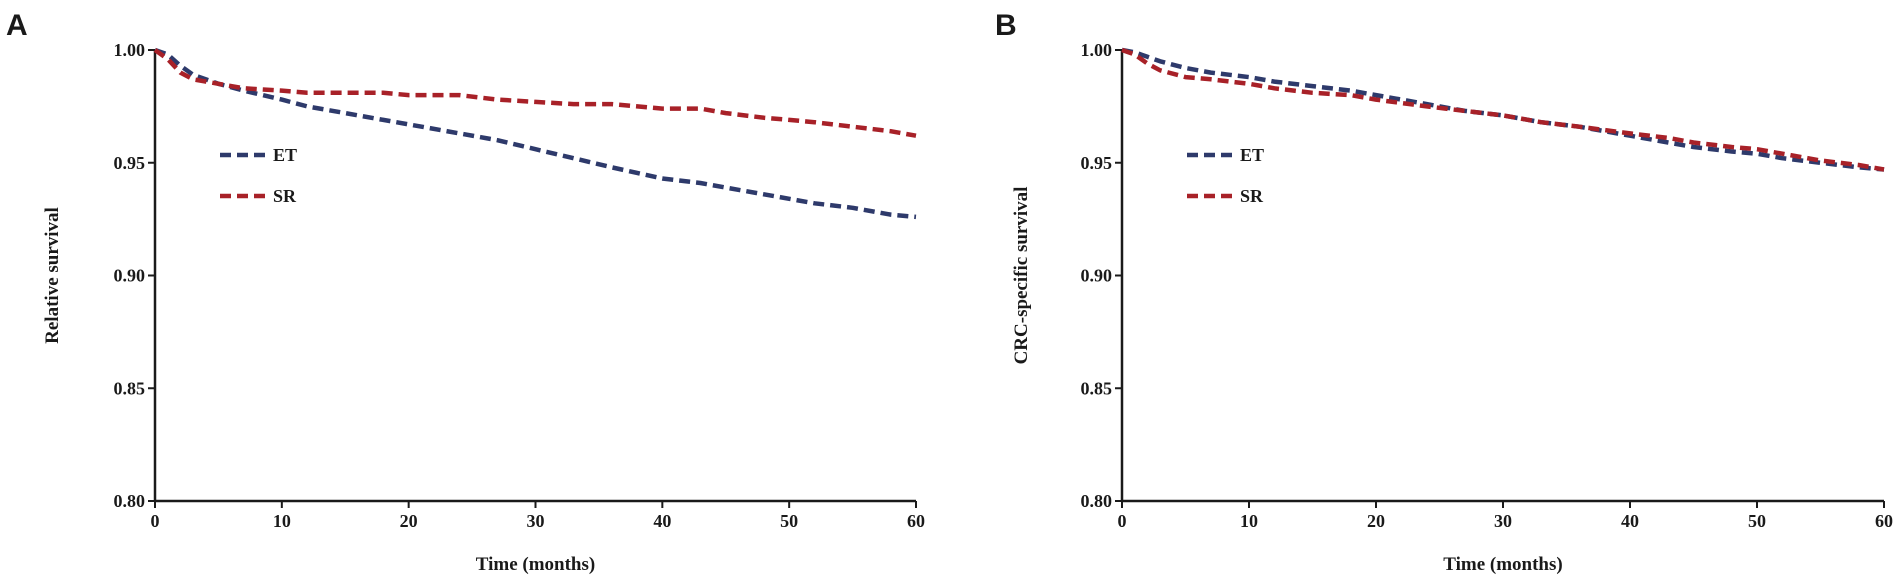 This screenshot has width=1901, height=581. Describe the element at coordinates (1006, 25) in the screenshot. I see `panel-letter: B` at that location.